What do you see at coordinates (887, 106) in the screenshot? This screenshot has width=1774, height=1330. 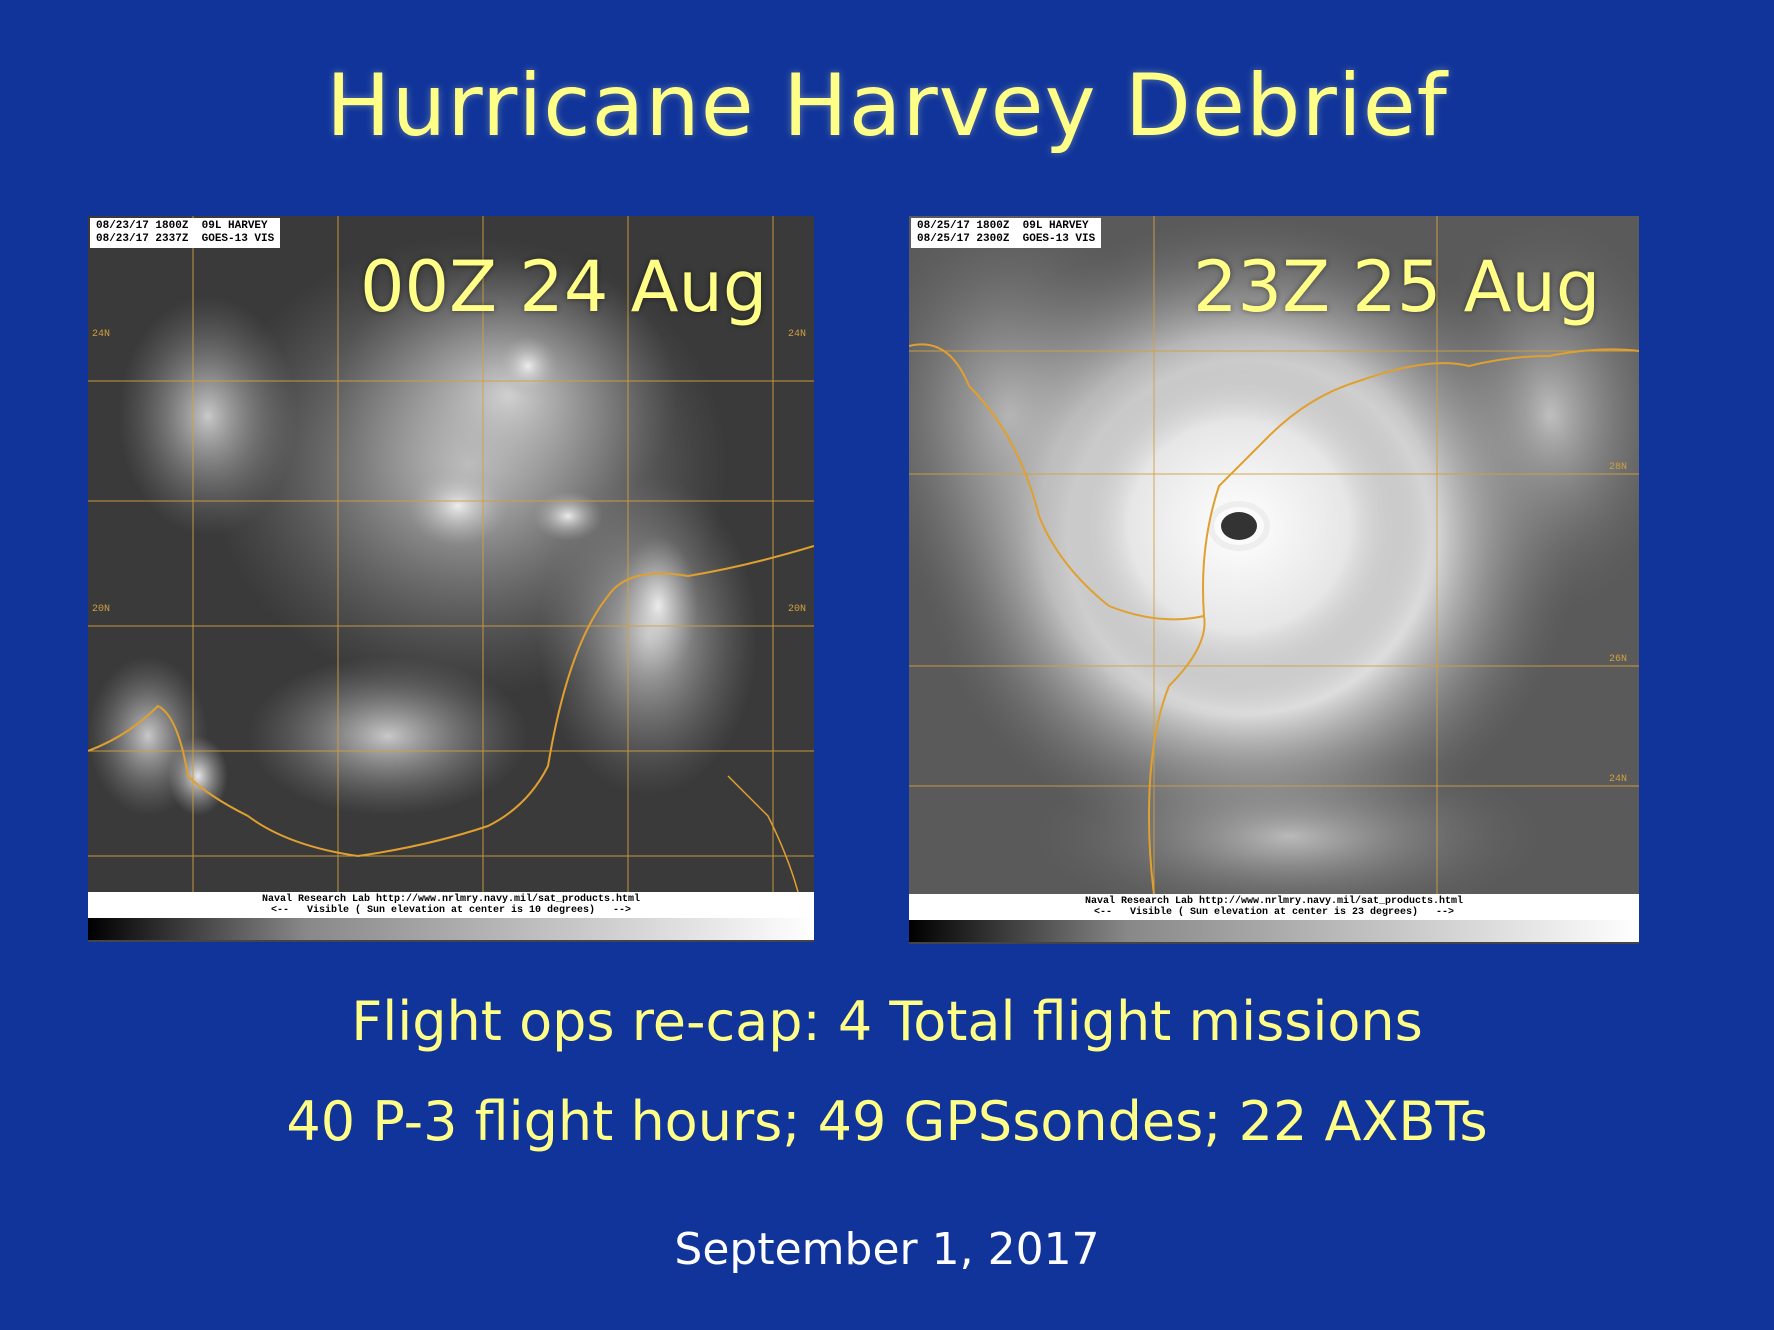 I see `slide-title: Hurricane Harvey Debrief` at bounding box center [887, 106].